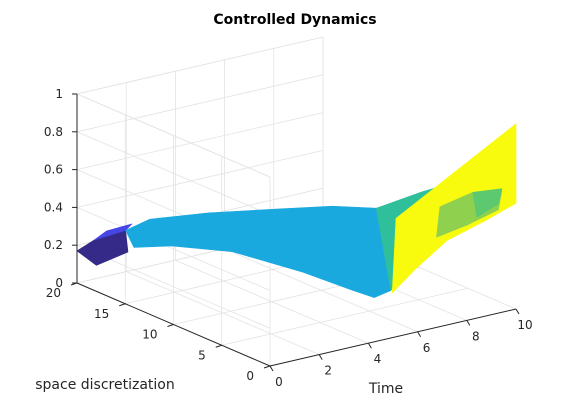 The height and width of the screenshot is (420, 570). I want to click on x-axis-line, so click(393, 337).